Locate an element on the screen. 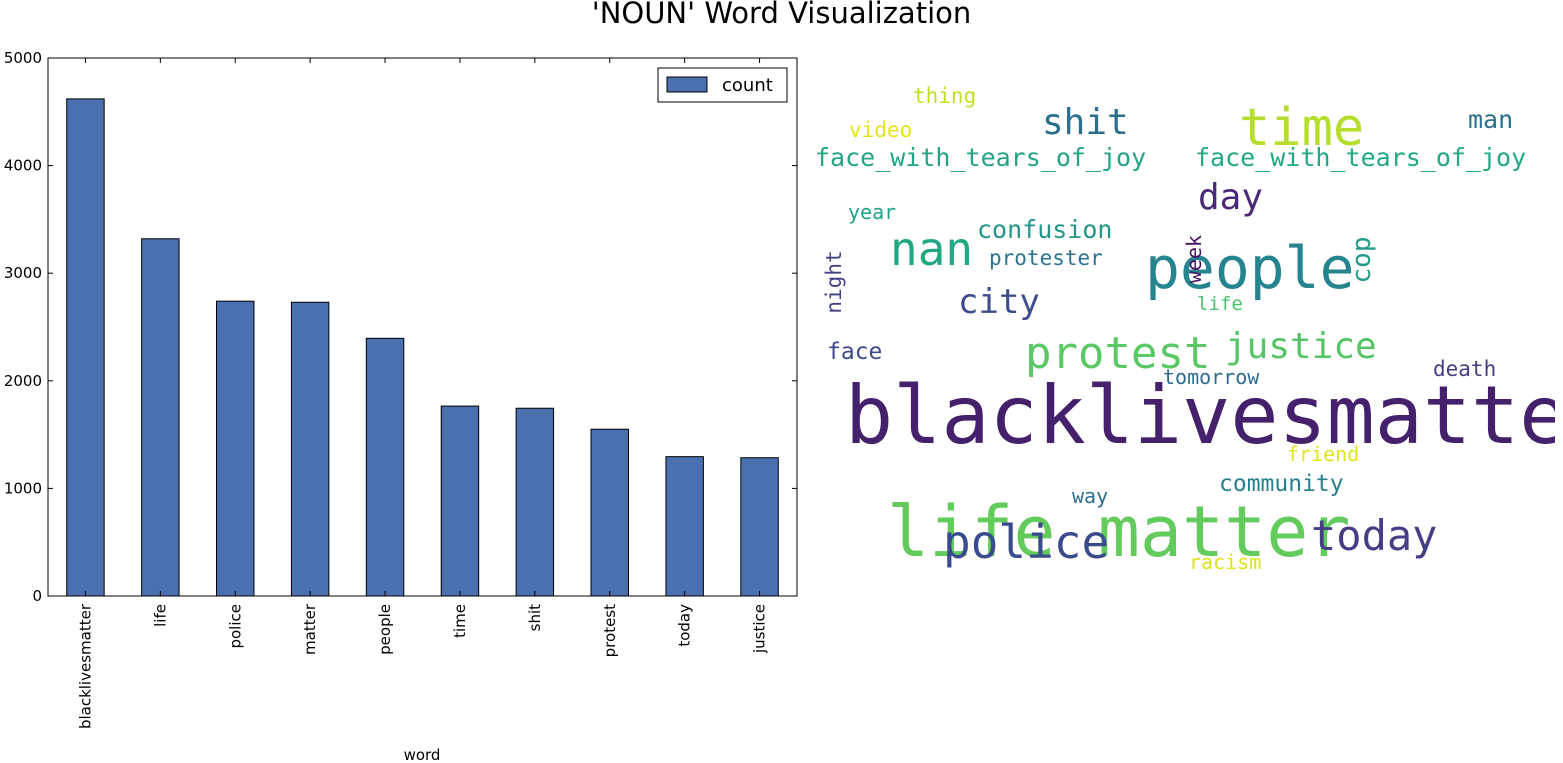 This screenshot has height=763, width=1563. cloud-word-confusion: confusion is located at coordinates (1044, 229).